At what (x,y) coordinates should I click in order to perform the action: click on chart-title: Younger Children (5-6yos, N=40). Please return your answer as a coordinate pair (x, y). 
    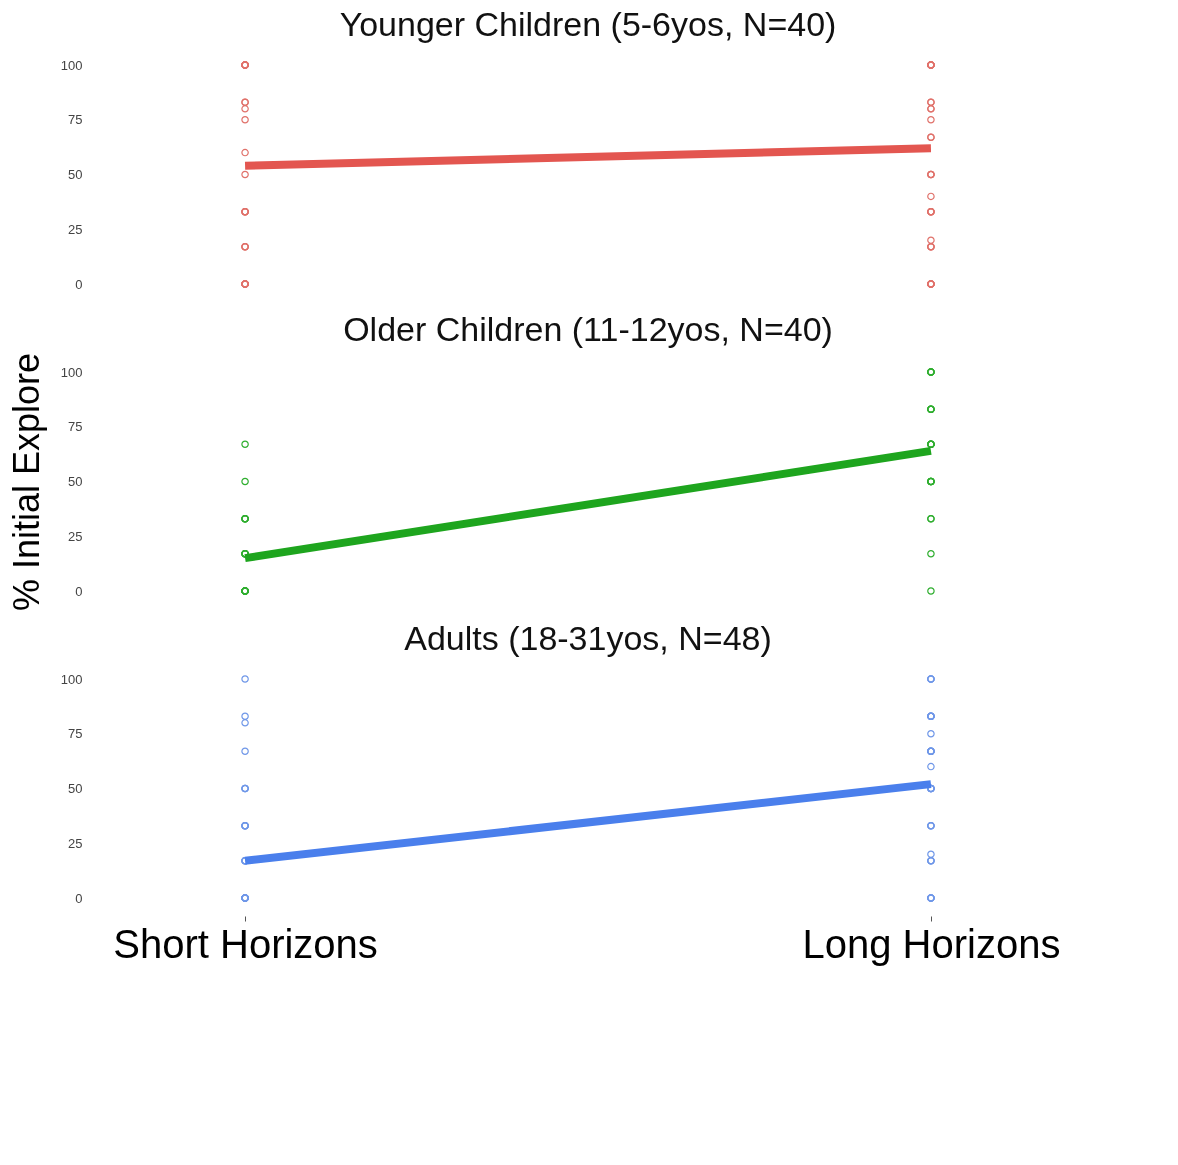
    Looking at the image, I should click on (588, 24).